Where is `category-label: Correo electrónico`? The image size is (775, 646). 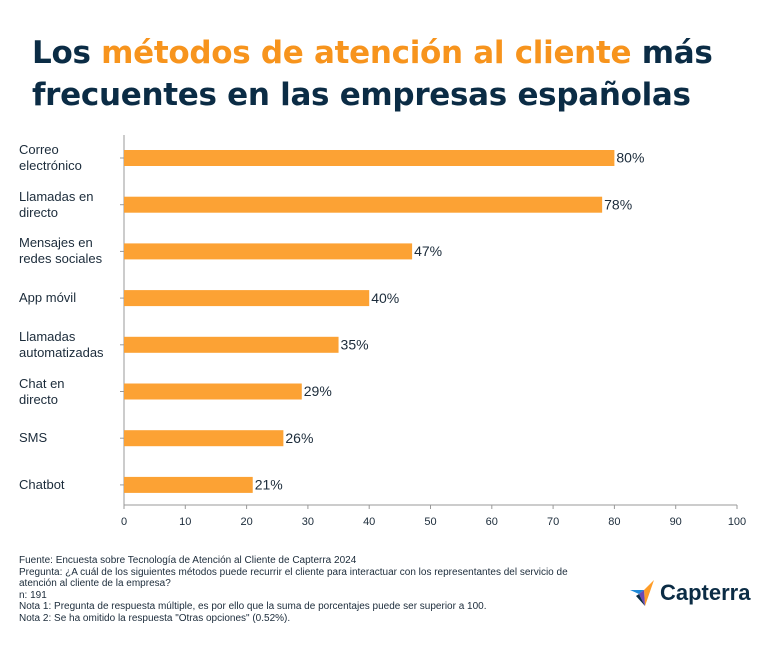 category-label: Correo electrónico is located at coordinates (50, 157).